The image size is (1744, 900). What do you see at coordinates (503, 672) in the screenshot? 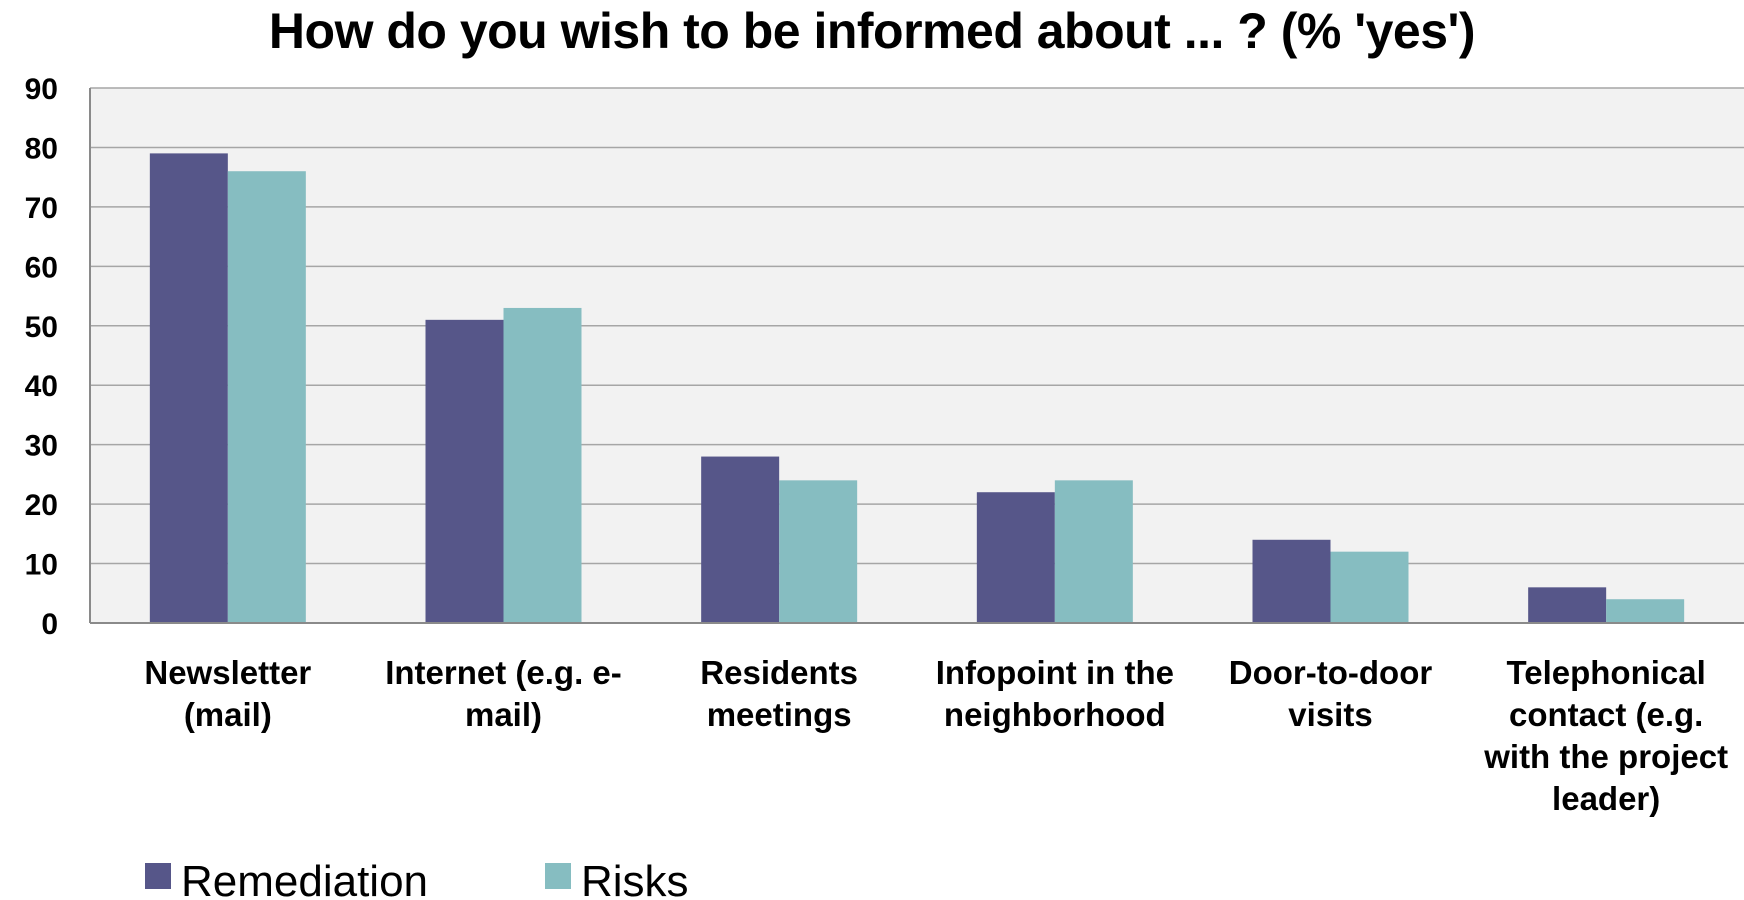
I see `x-category-label-line: Internet (e.g. e-` at bounding box center [503, 672].